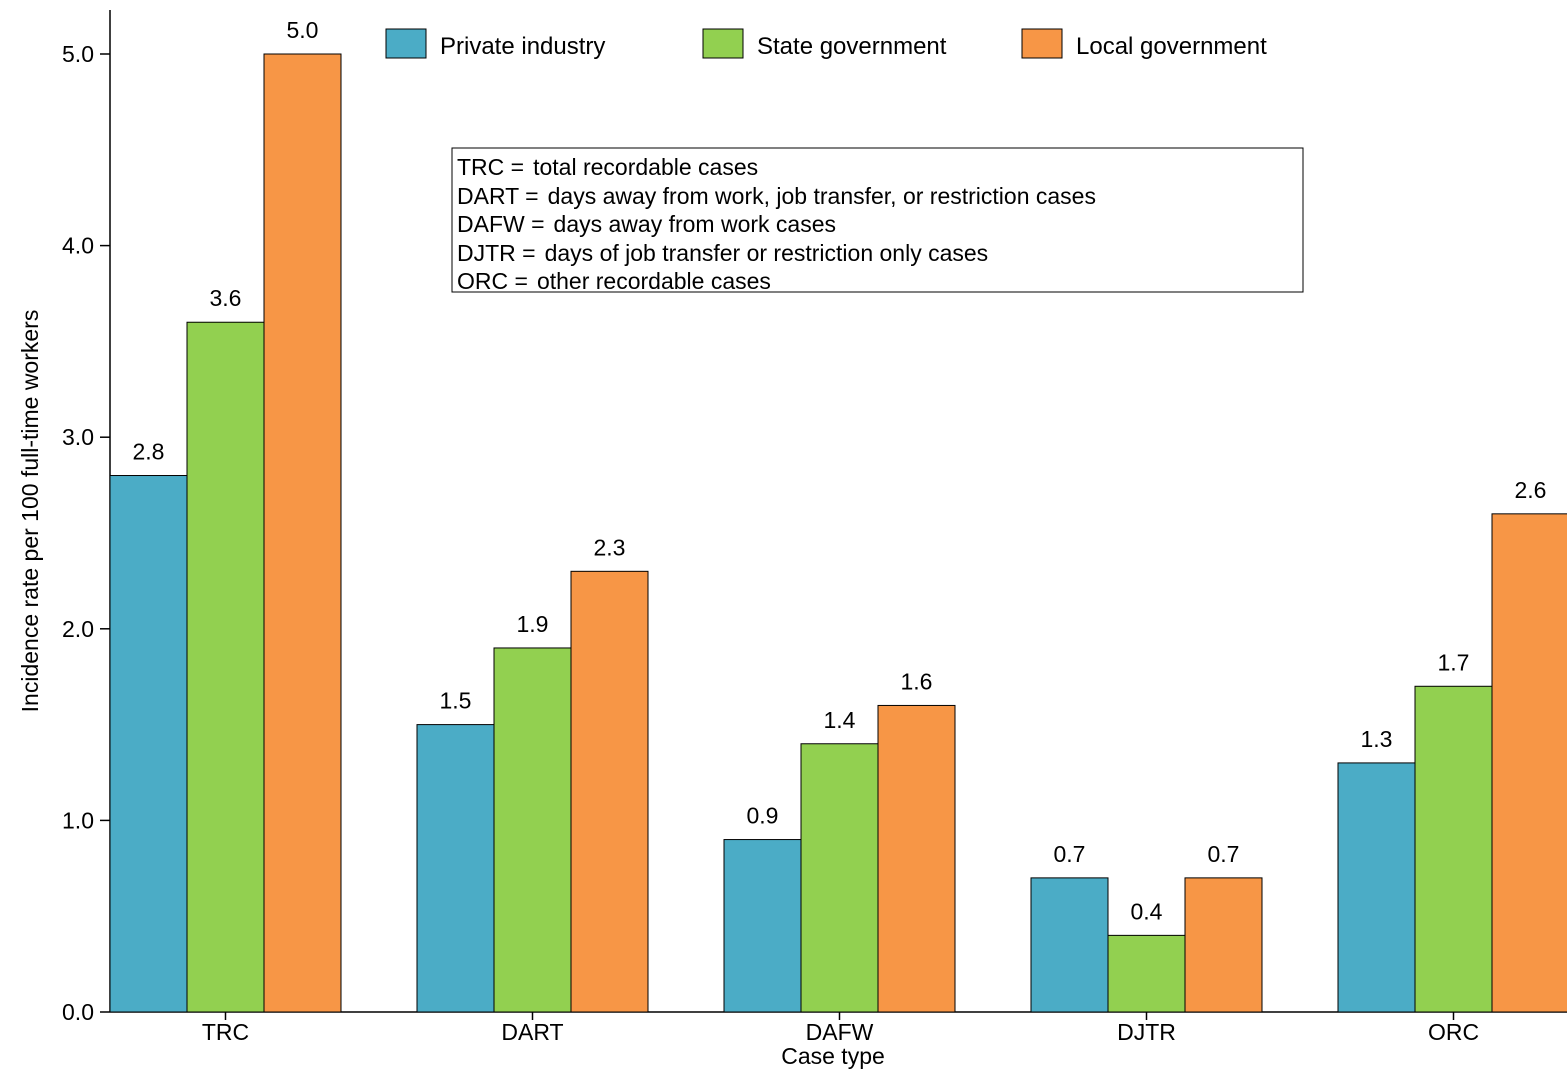  What do you see at coordinates (917, 681) in the screenshot?
I see `bar-value-label: 1.6` at bounding box center [917, 681].